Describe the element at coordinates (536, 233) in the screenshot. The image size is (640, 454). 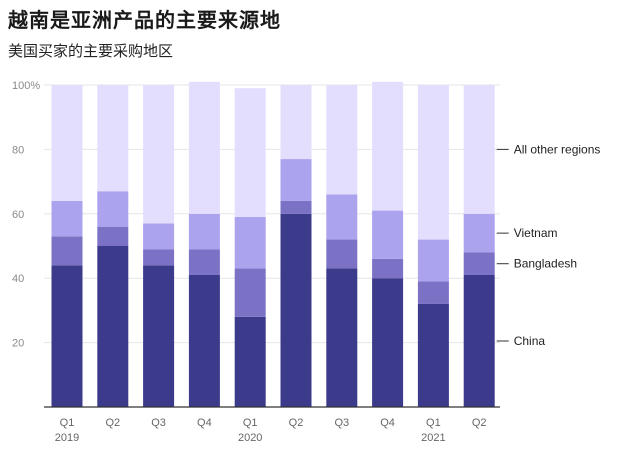
I see `legend-label: Vietnam` at that location.